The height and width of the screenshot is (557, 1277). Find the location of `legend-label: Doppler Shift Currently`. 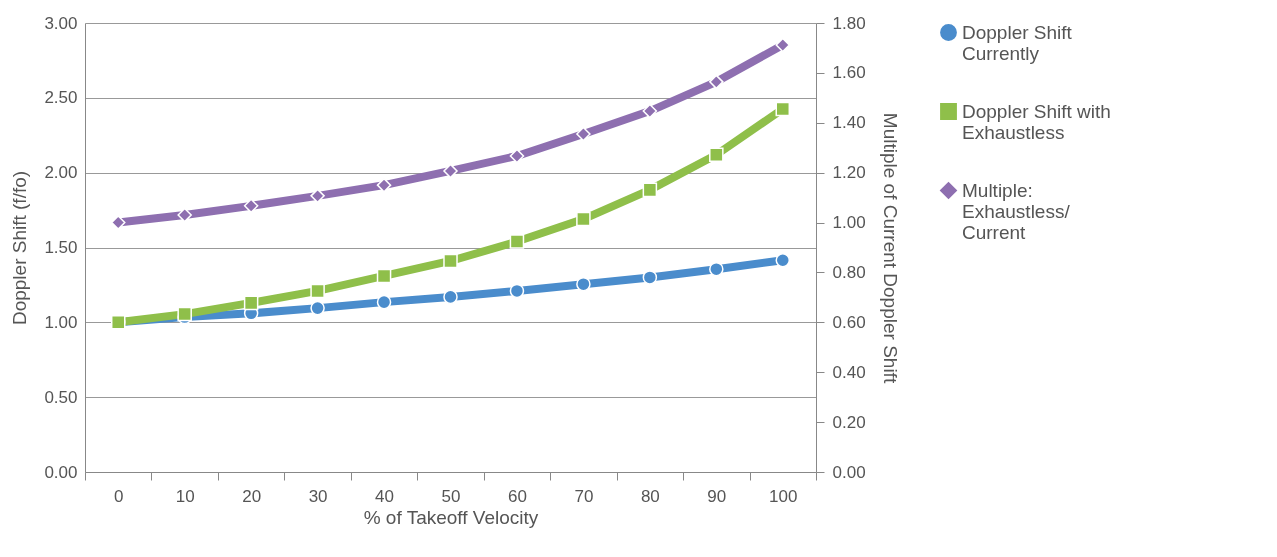

legend-label: Doppler Shift Currently is located at coordinates (1017, 42).